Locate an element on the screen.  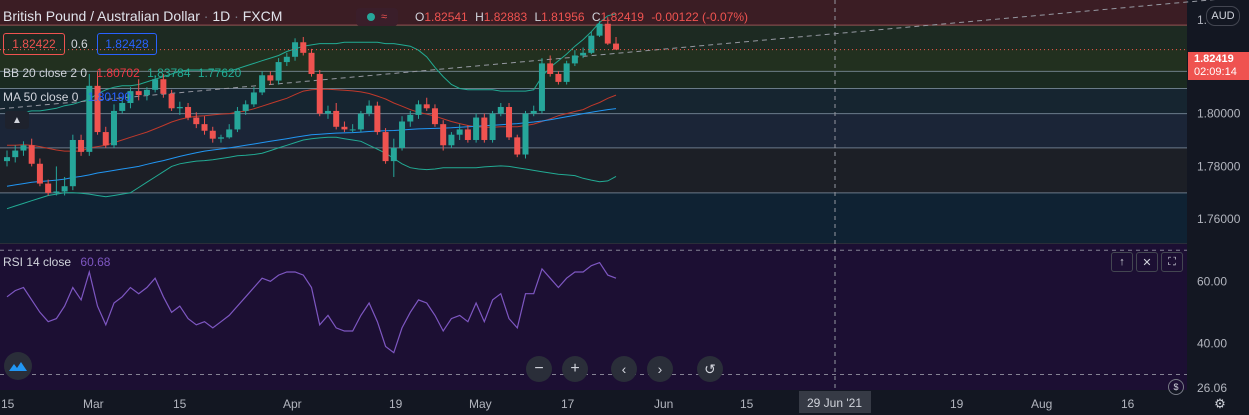
zoom-in-button: + is located at coordinates (575, 369).